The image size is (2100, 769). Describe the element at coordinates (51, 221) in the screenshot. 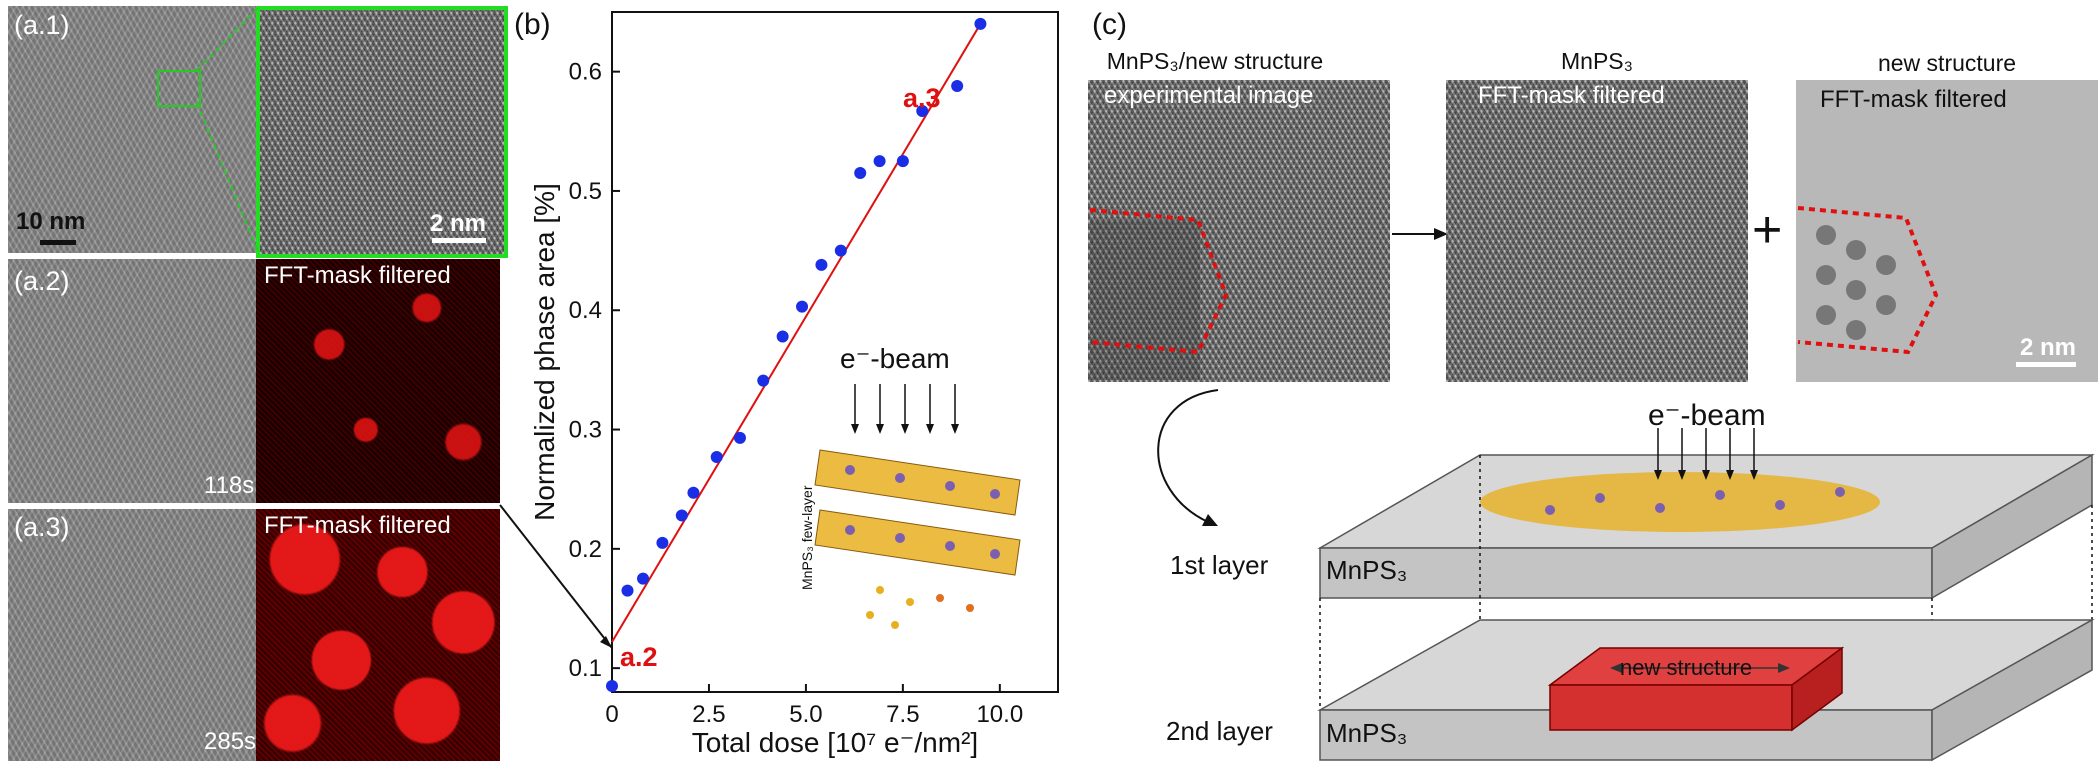

I see `scalebar-label-a1: 10 nm` at that location.